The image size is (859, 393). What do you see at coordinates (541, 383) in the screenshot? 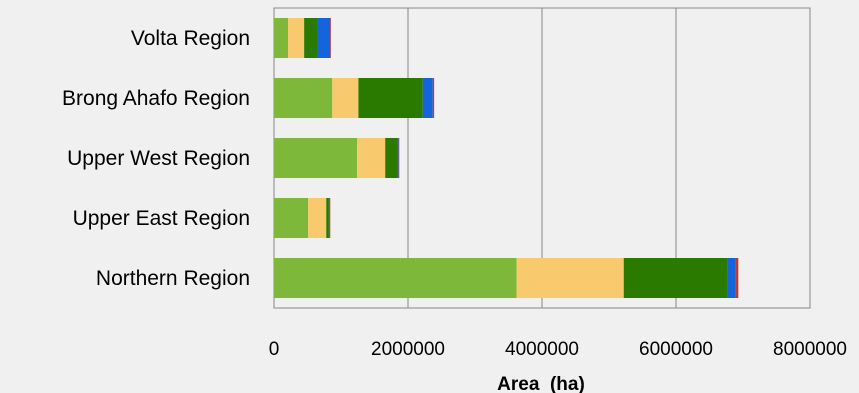
I see `x-axis-title: Area (ha)` at bounding box center [541, 383].